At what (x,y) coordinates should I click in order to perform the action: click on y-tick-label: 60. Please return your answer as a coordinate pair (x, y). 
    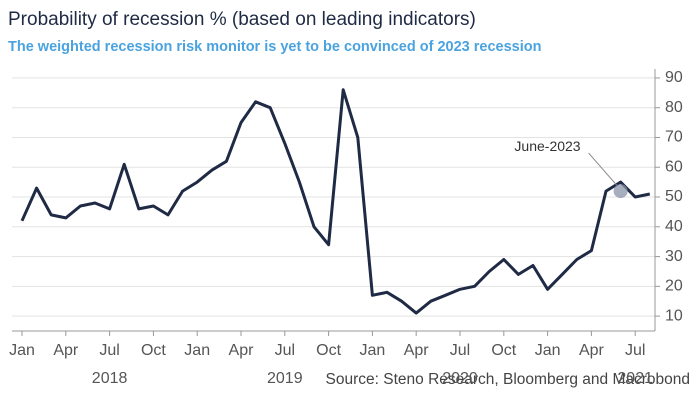
    Looking at the image, I should click on (674, 166).